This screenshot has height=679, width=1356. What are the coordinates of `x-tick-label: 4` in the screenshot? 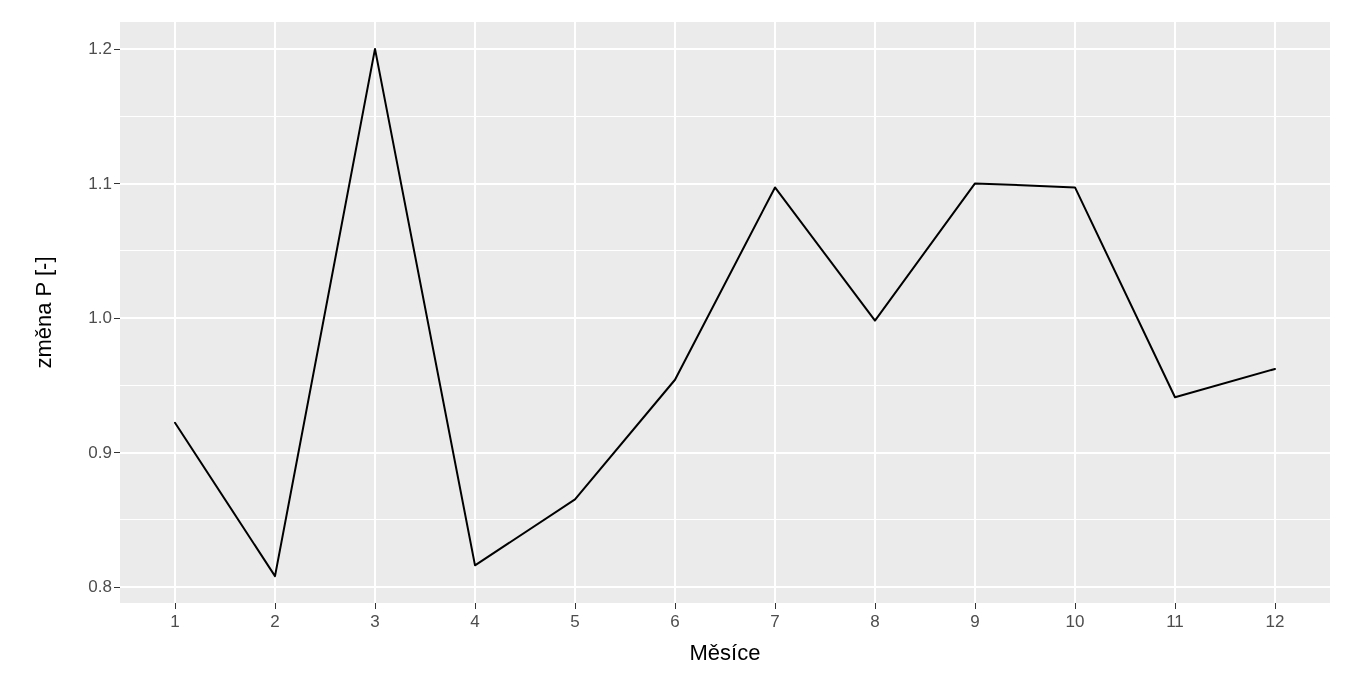 It's located at (475, 621).